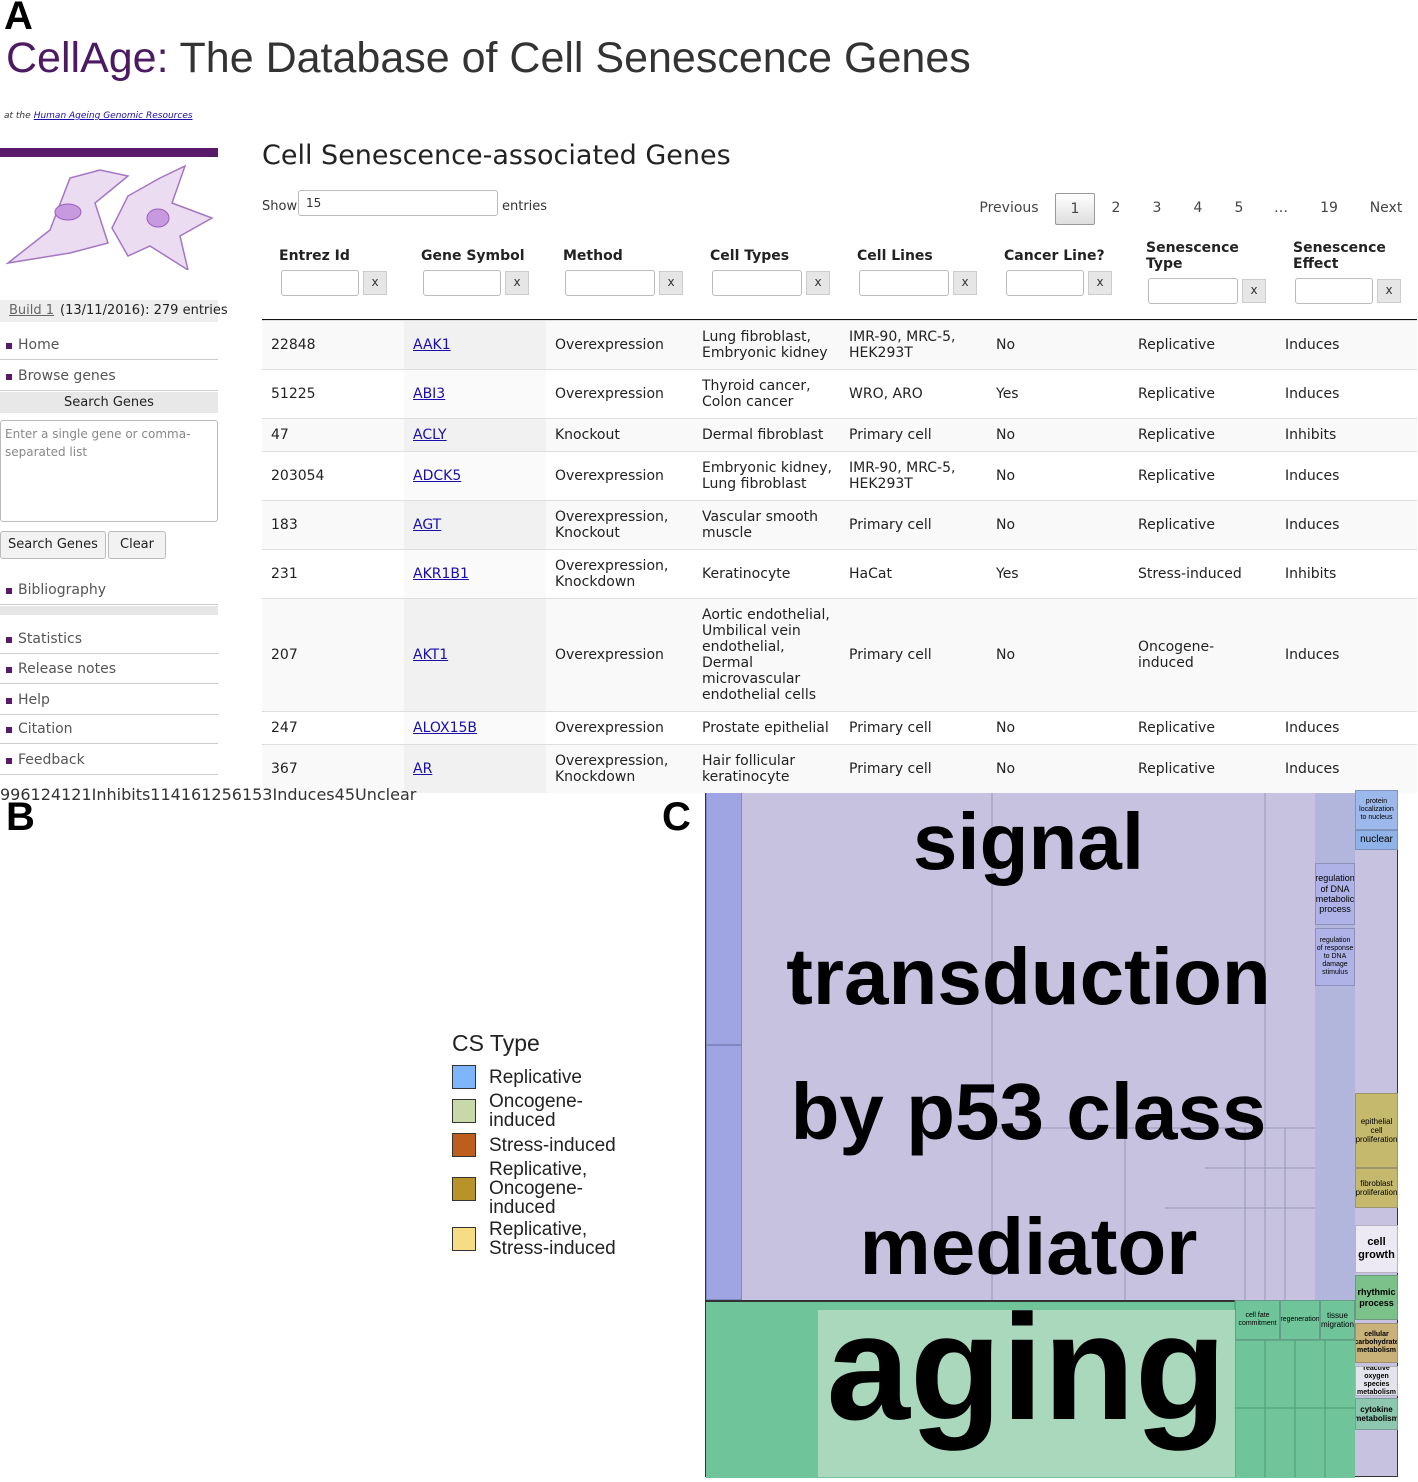 Image resolution: width=1418 pixels, height=1482 pixels. Describe the element at coordinates (53, 545) in the screenshot. I see `button: Search Genes` at that location.